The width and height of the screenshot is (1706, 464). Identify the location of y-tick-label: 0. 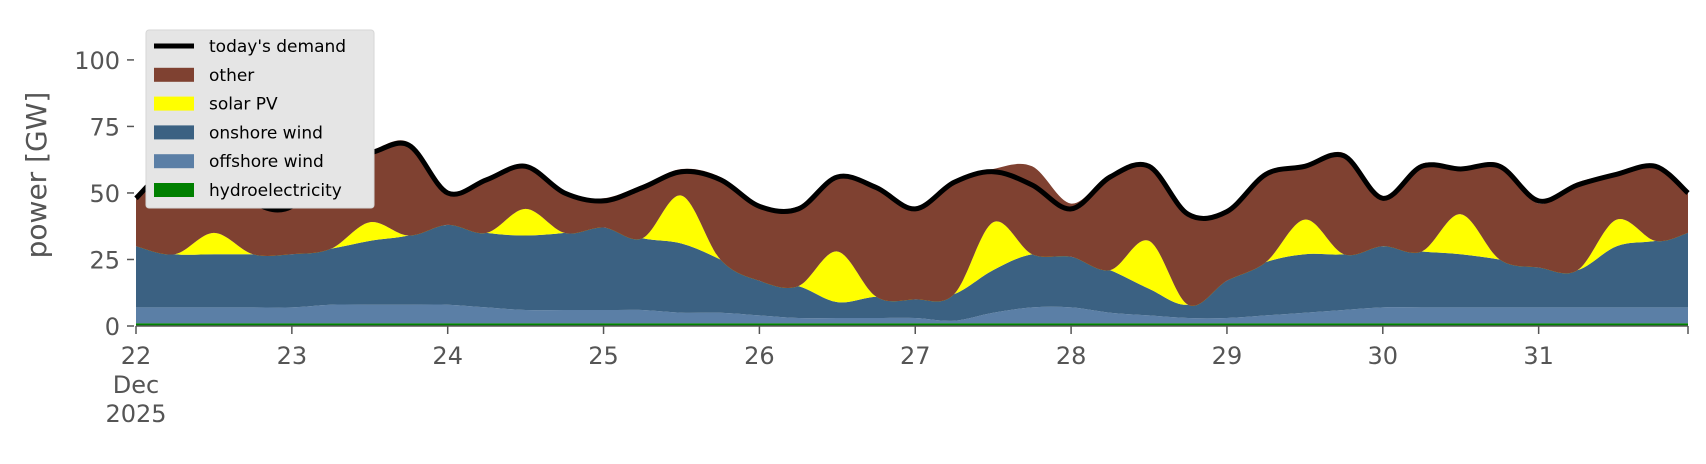
(112, 327).